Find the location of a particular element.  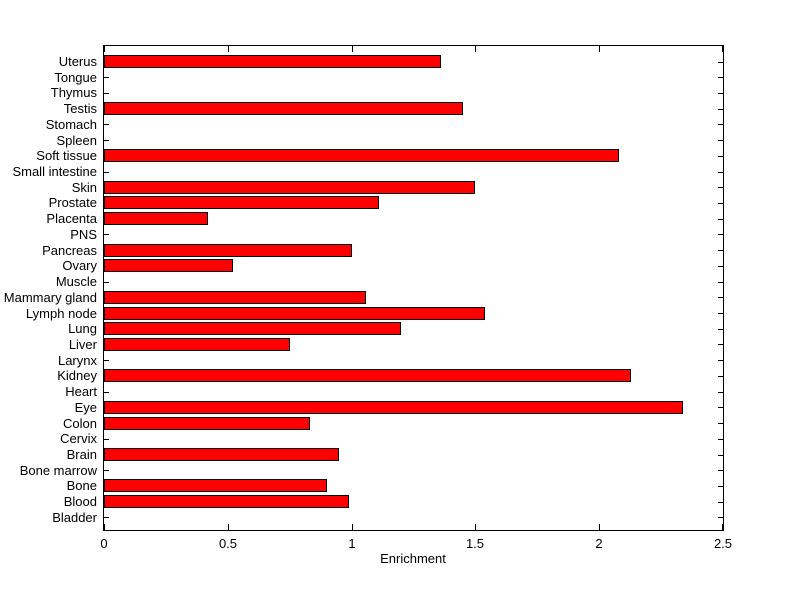

y-tick-label: Muscle is located at coordinates (76, 281).